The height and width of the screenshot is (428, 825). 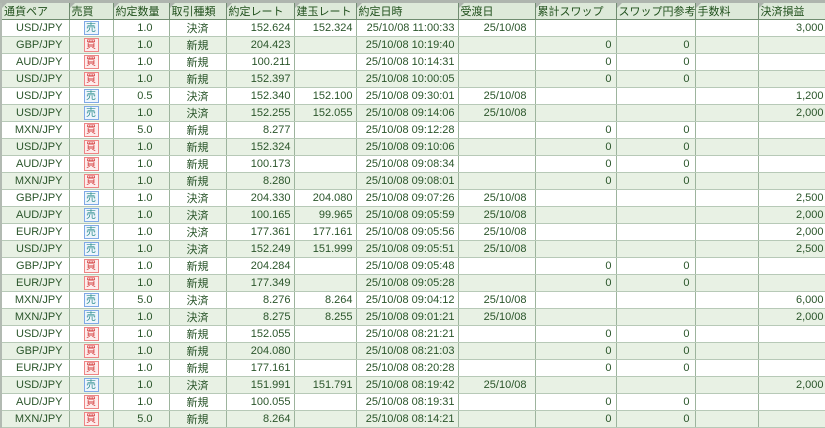 What do you see at coordinates (35, 402) in the screenshot?
I see `cell-pair: AUD/JPY` at bounding box center [35, 402].